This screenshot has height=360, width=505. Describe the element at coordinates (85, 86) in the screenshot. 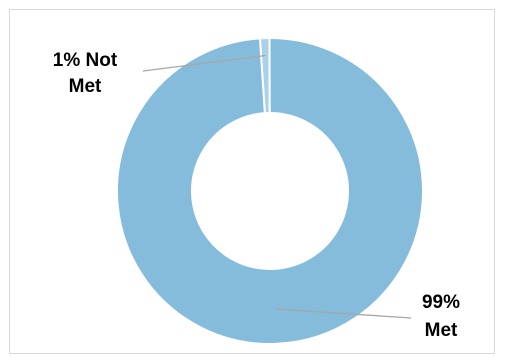

I see `data-label-not-met-line2: Met` at that location.